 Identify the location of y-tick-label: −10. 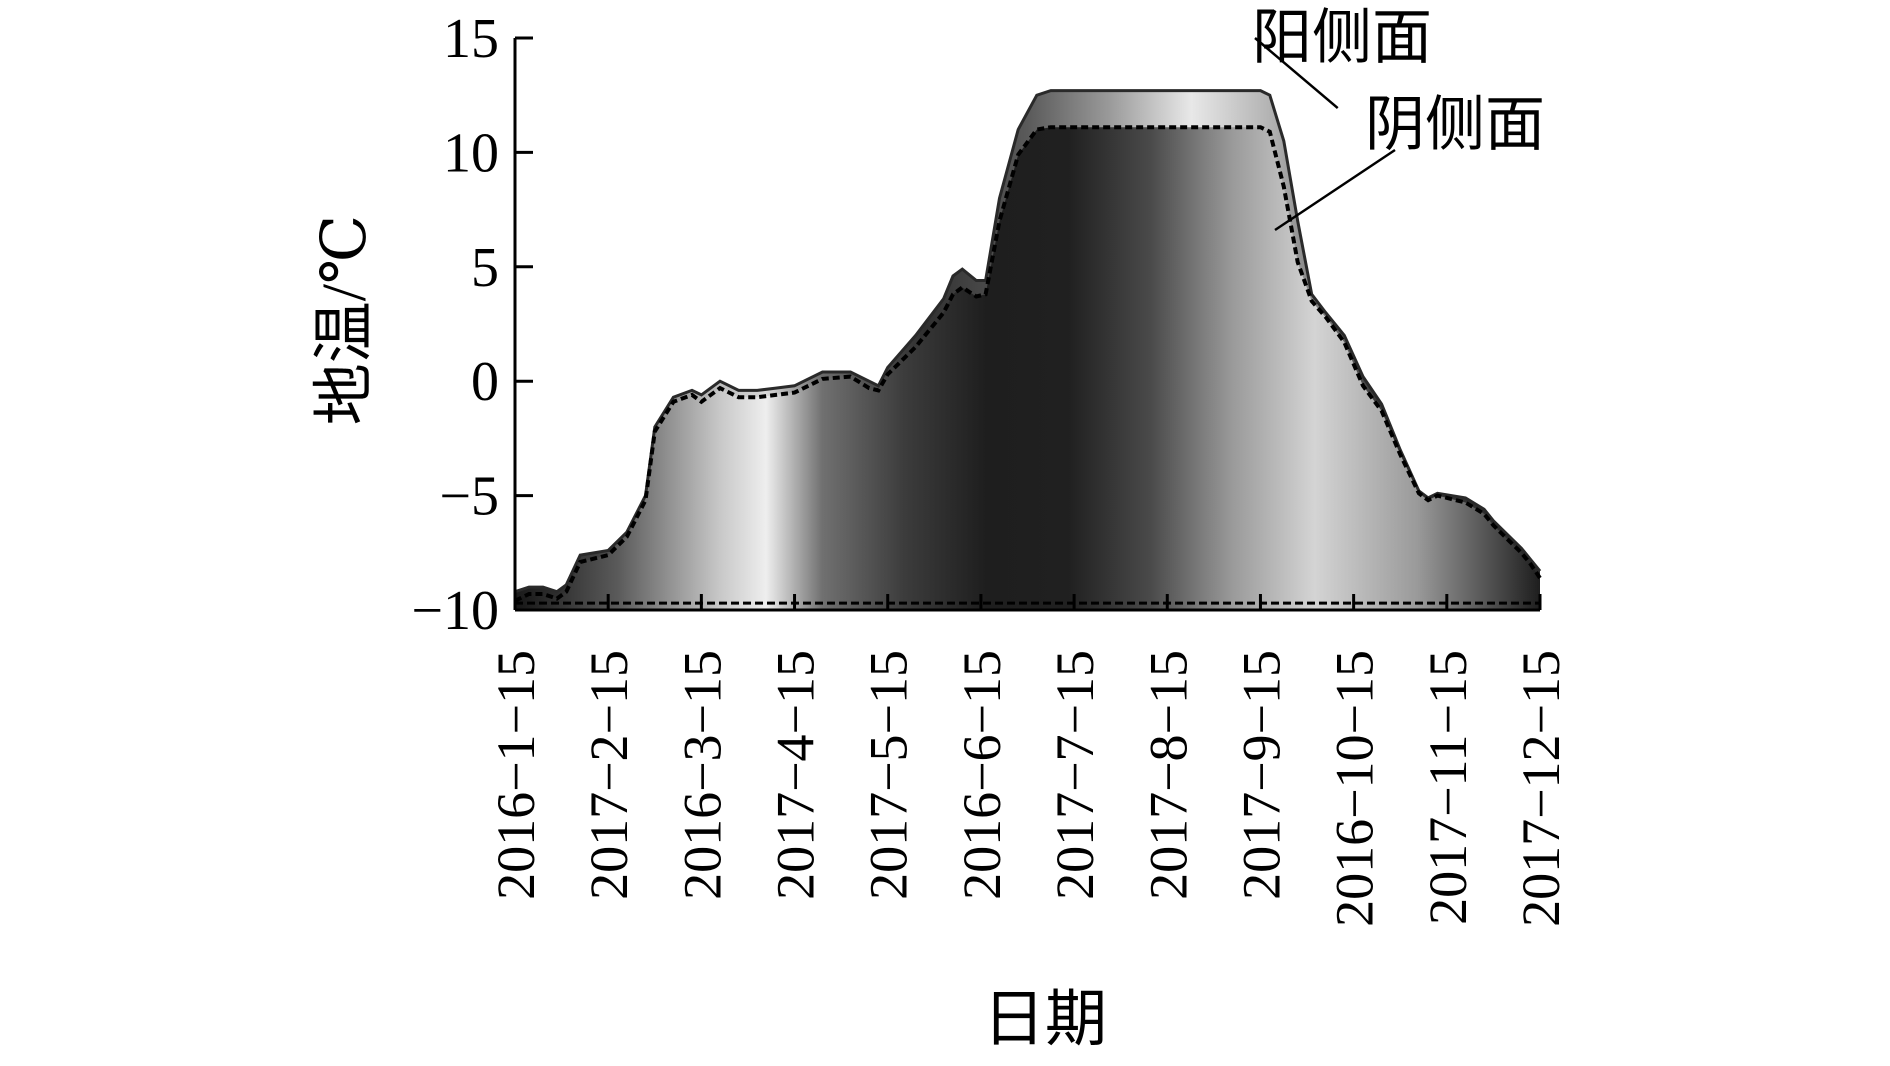
(455, 611).